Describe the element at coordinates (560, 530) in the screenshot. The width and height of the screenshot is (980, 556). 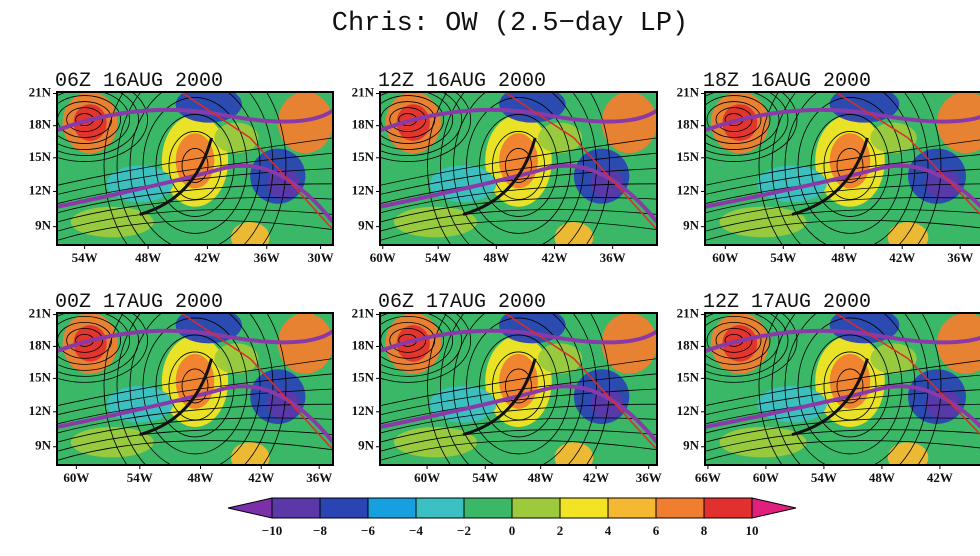
I see `colorbar-label: 2` at that location.